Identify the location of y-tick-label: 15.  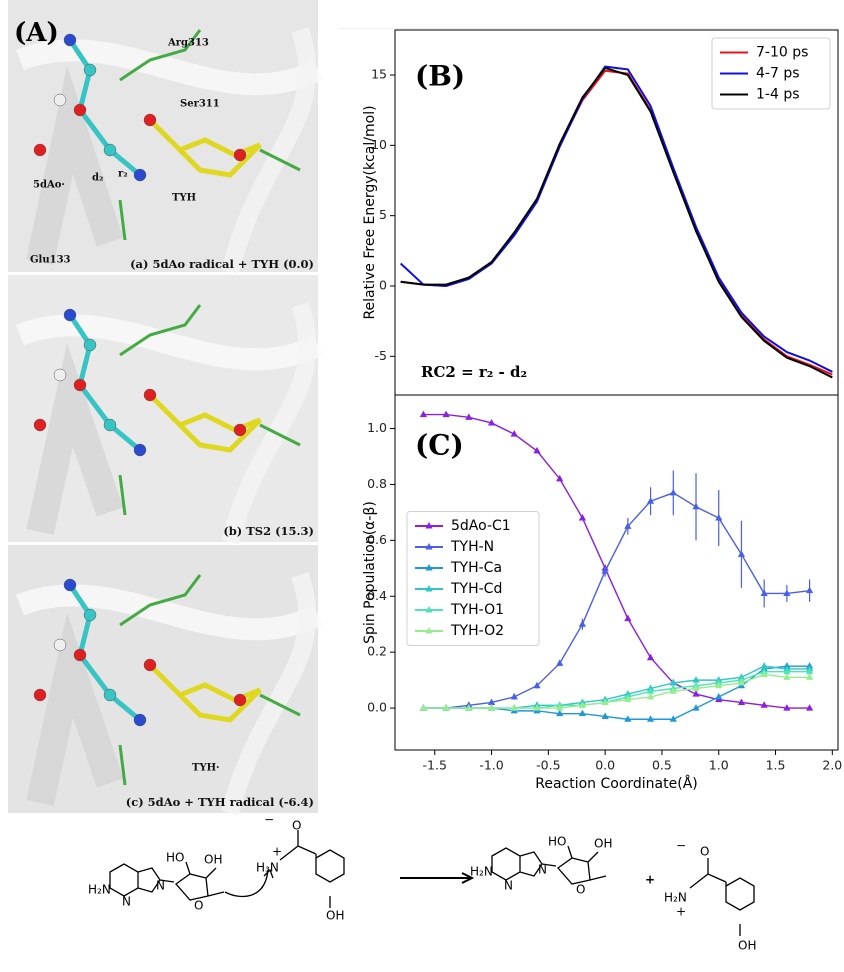
(379, 74).